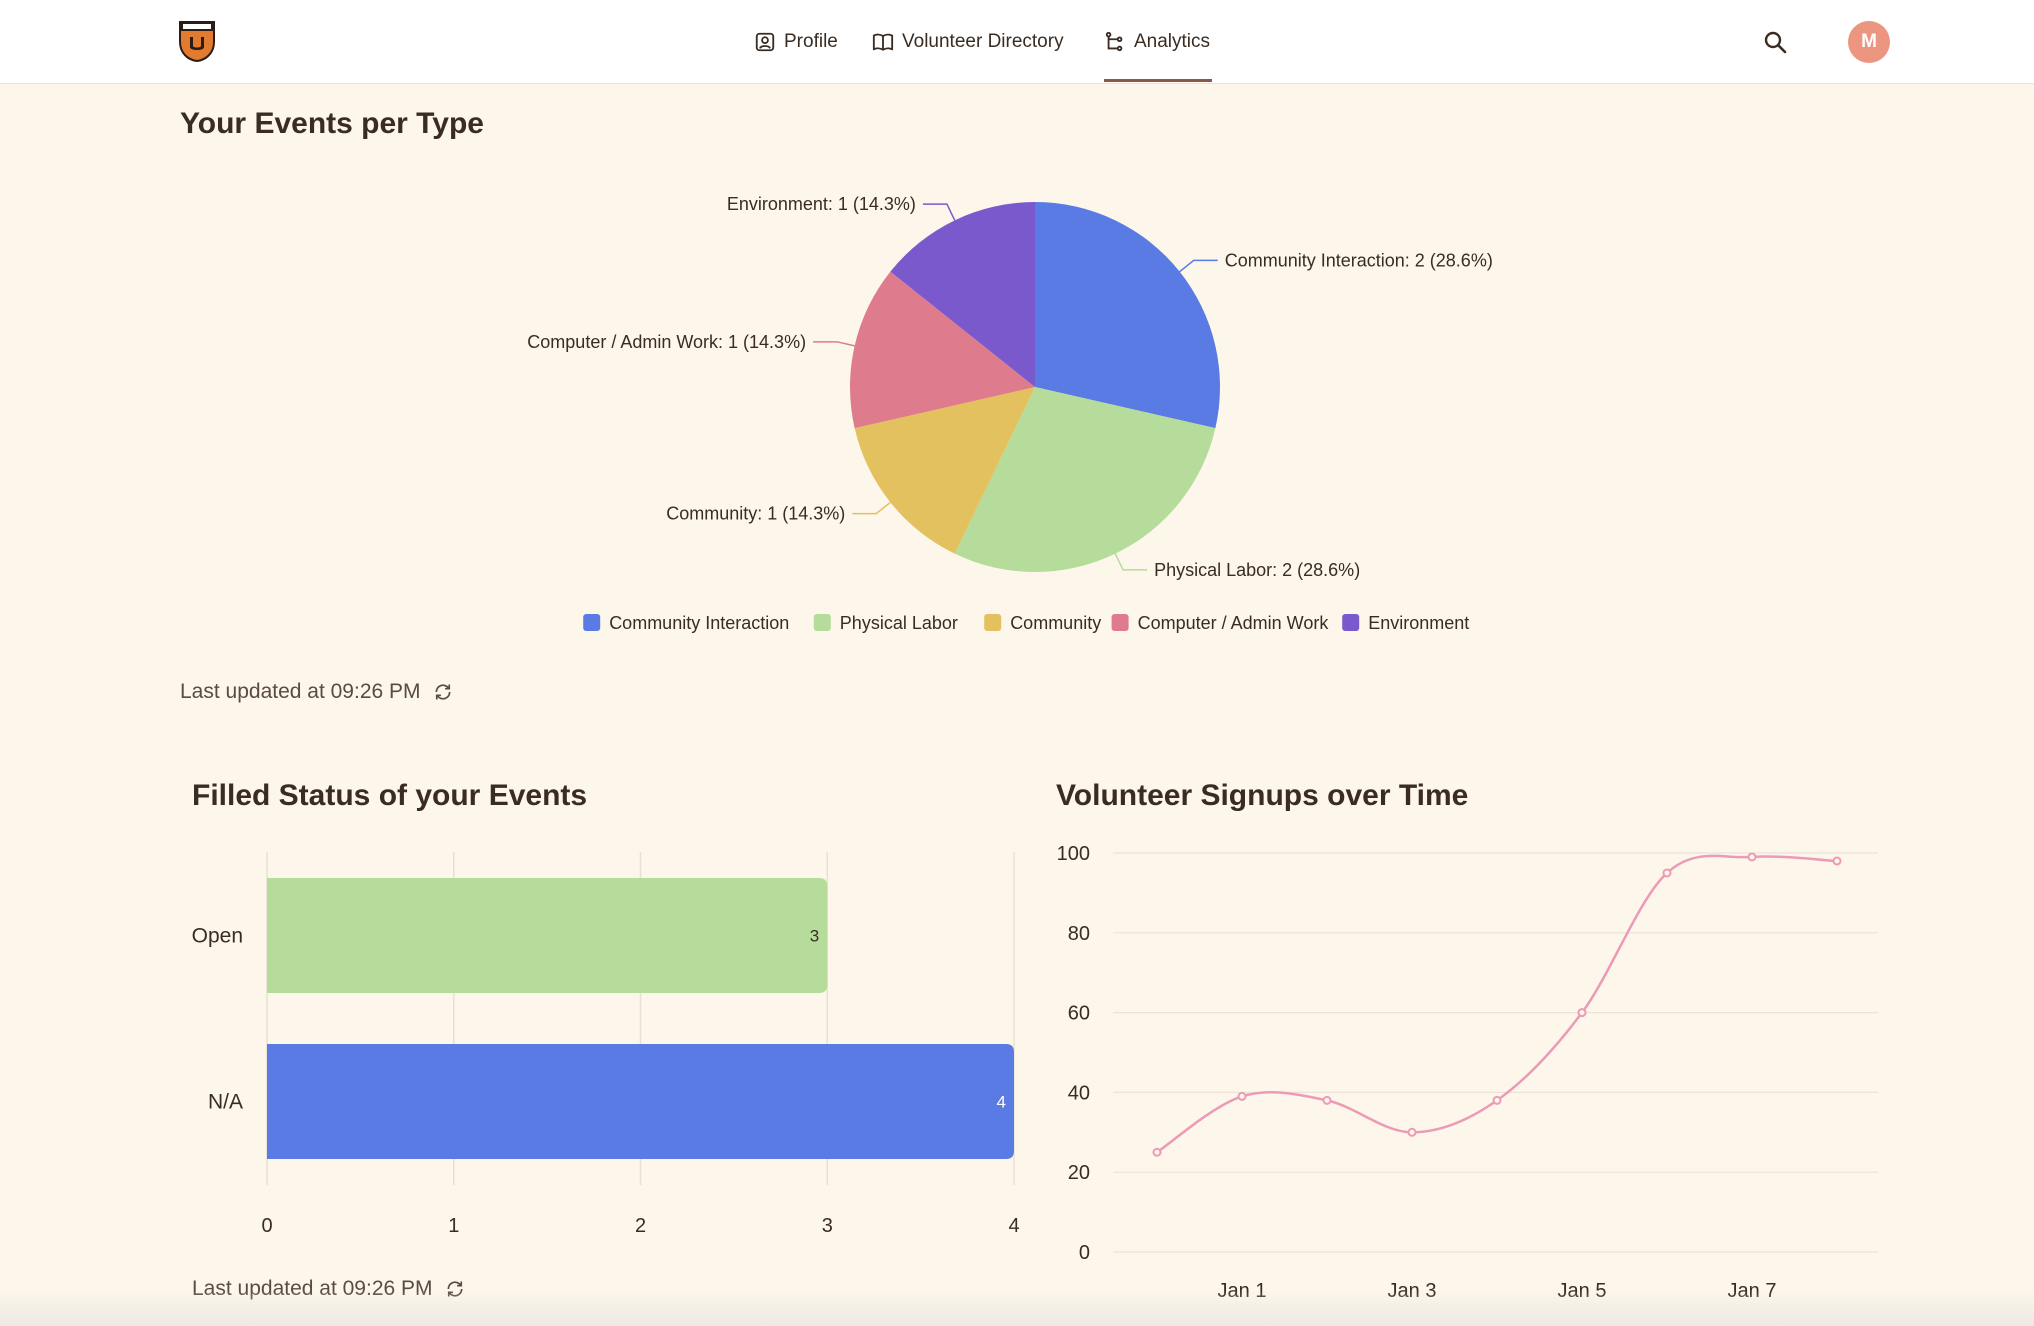 This screenshot has height=1326, width=2034. What do you see at coordinates (1079, 1014) in the screenshot?
I see `line-y-tick-label: 60` at bounding box center [1079, 1014].